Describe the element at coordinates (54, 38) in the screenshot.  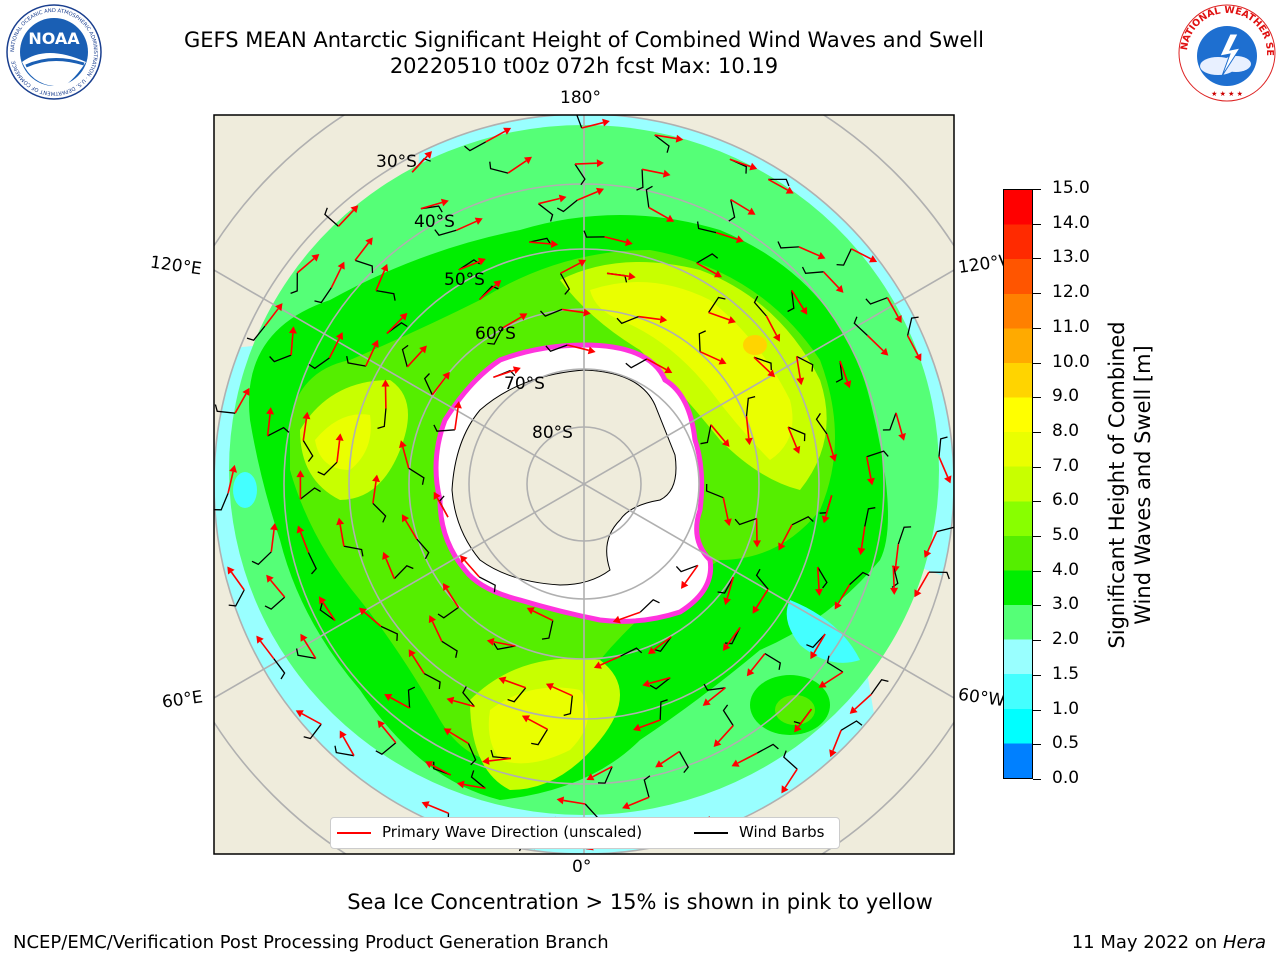
I see `svg-text: NOAA` at that location.